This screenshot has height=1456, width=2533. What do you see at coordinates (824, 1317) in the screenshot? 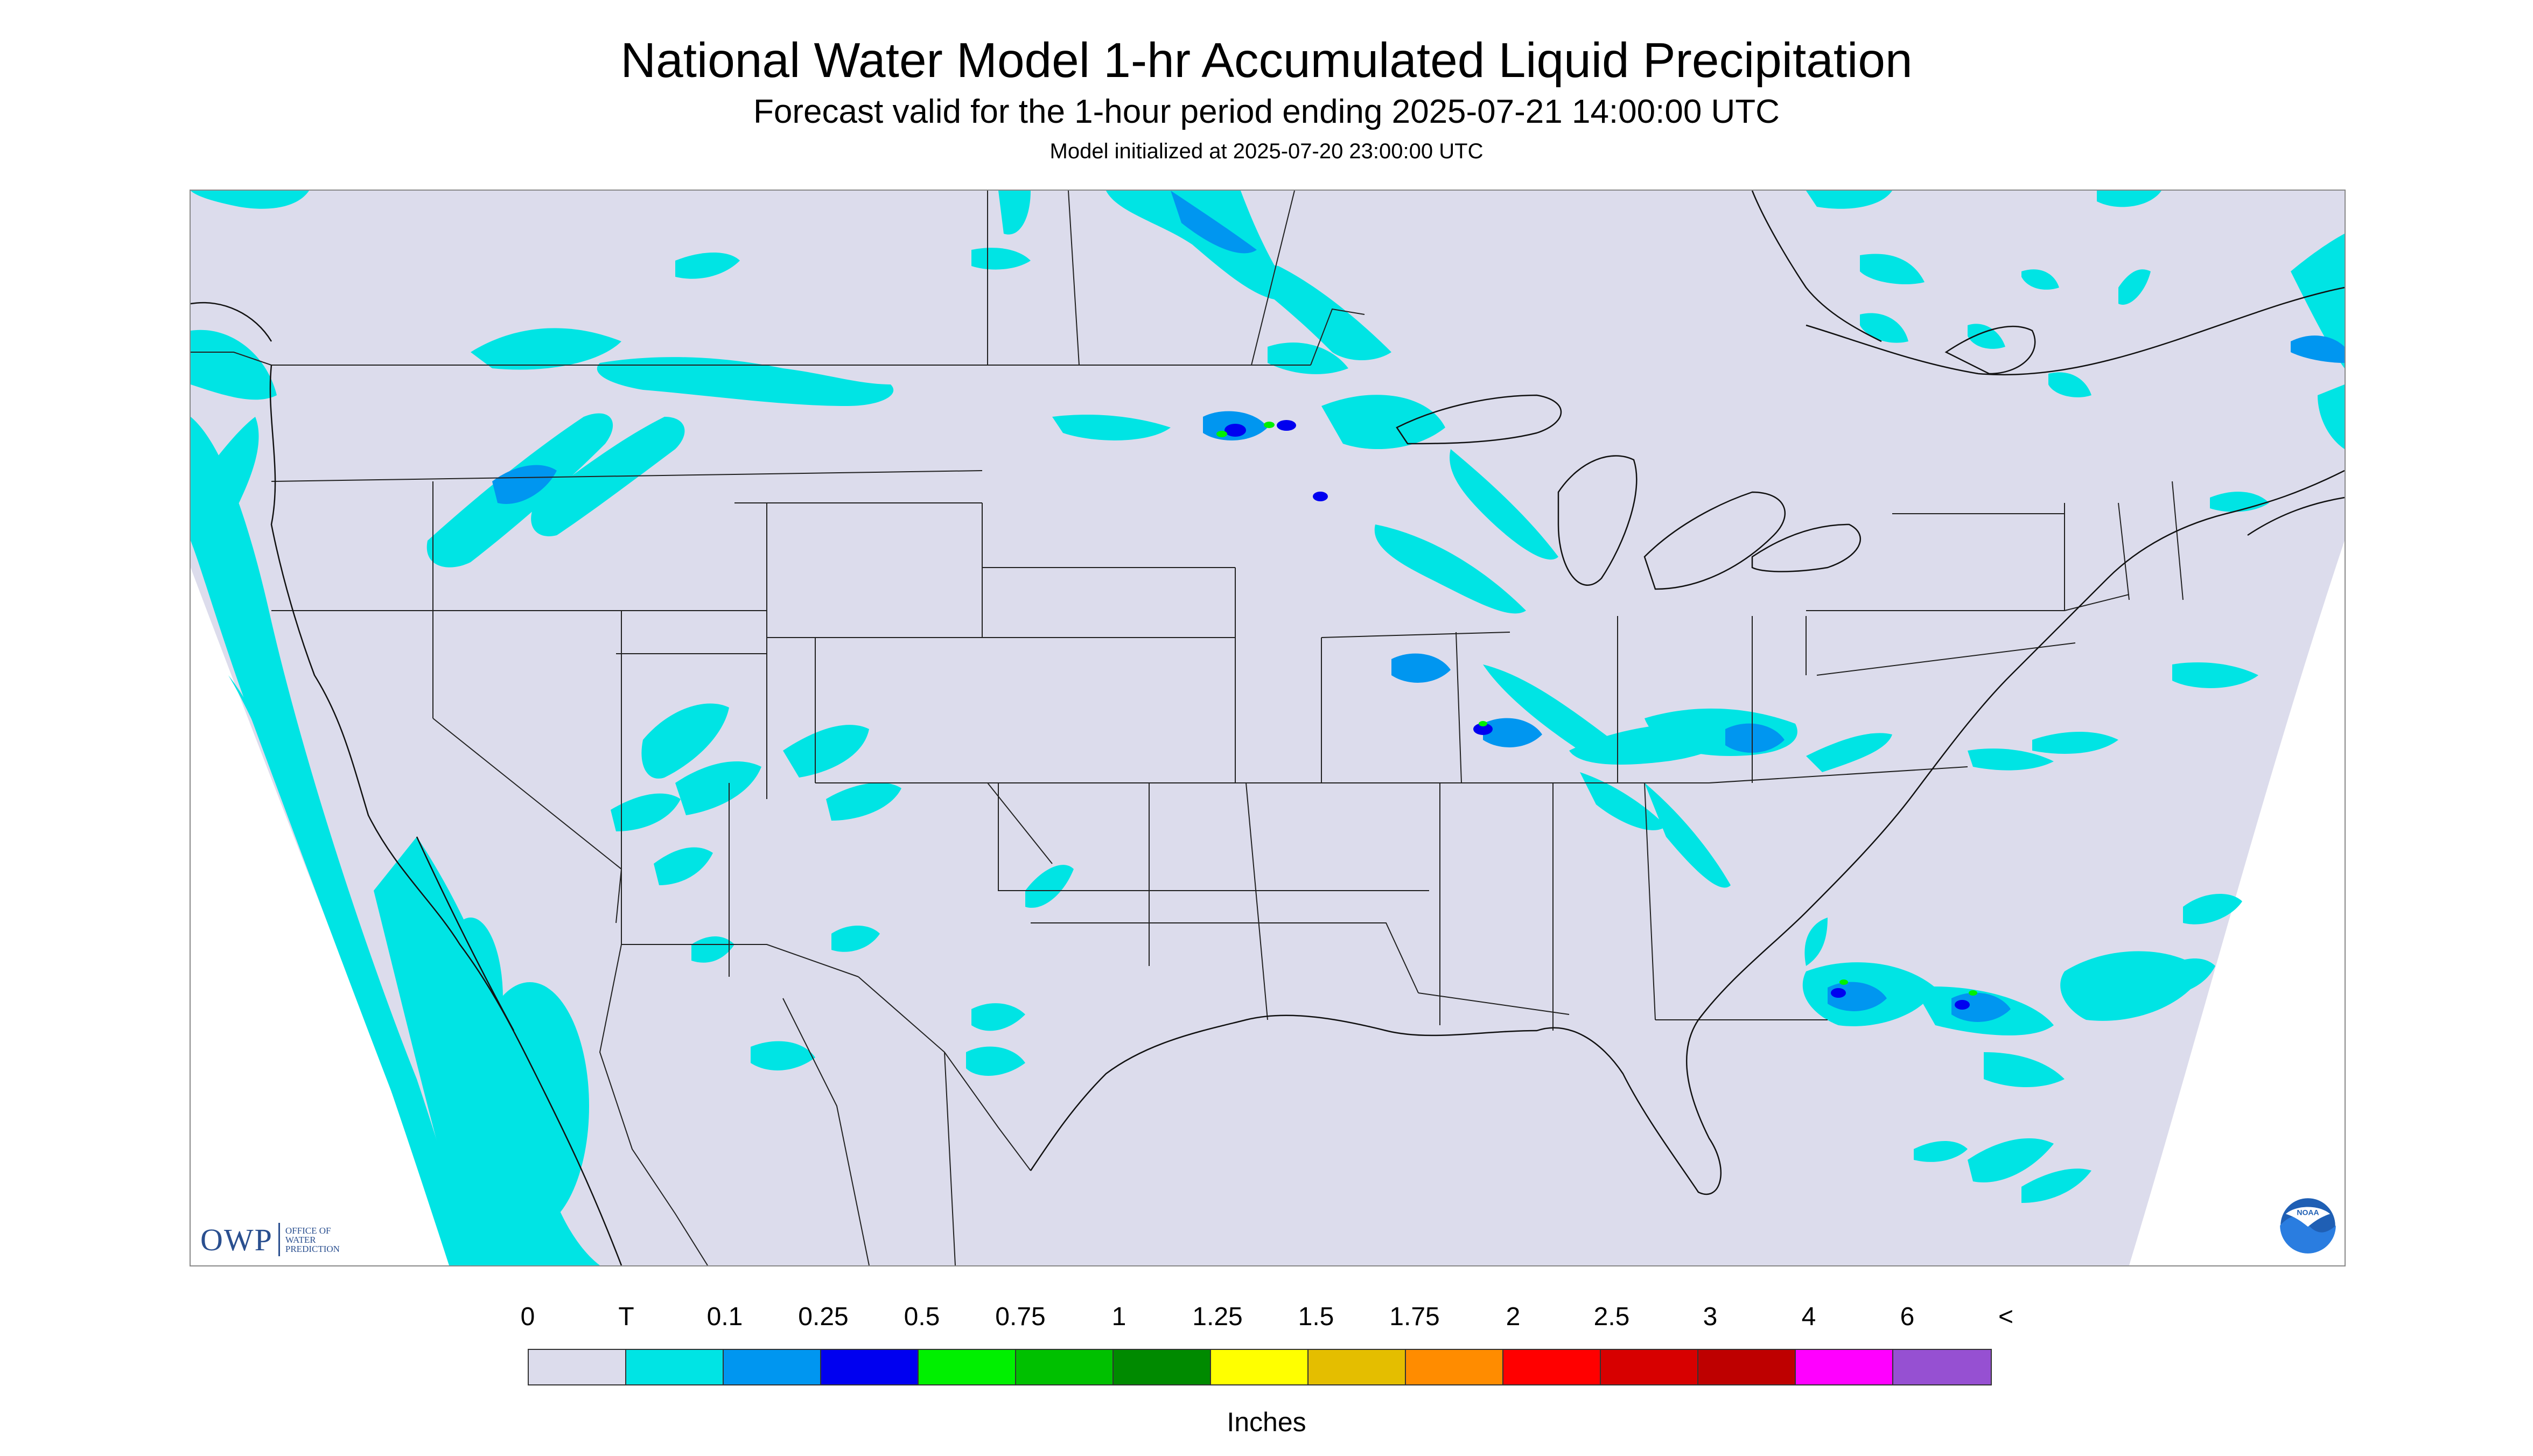
I see `legend-tick-label: 0.25` at bounding box center [824, 1317].